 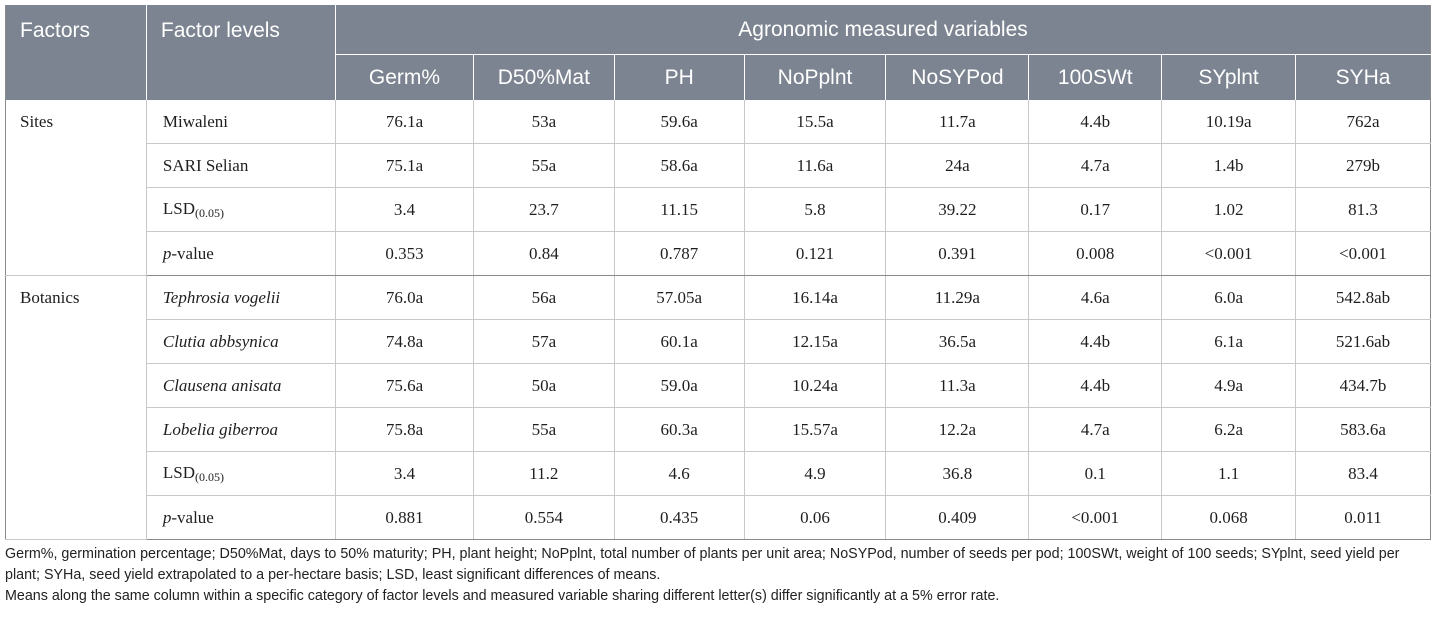 I want to click on header-measured-variables: Agronomic measured variables, so click(x=883, y=30).